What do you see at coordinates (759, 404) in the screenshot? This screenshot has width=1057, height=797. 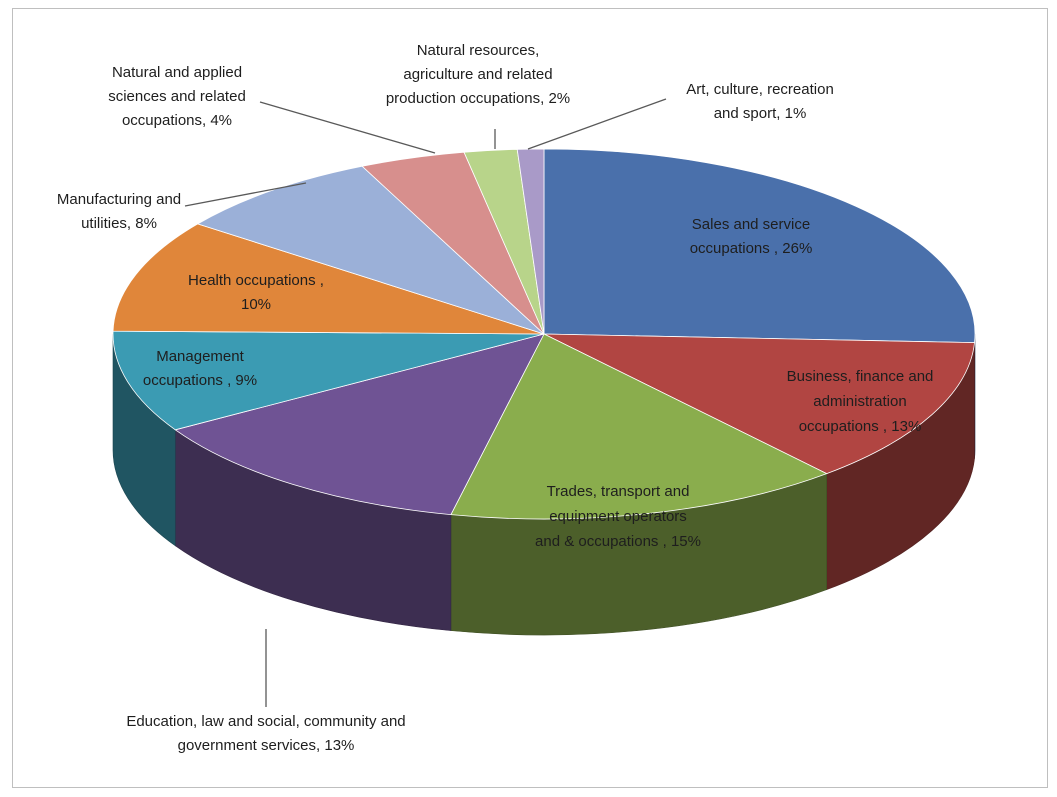 I see `pie-slice-business-finance-and-administration-occupations` at bounding box center [759, 404].